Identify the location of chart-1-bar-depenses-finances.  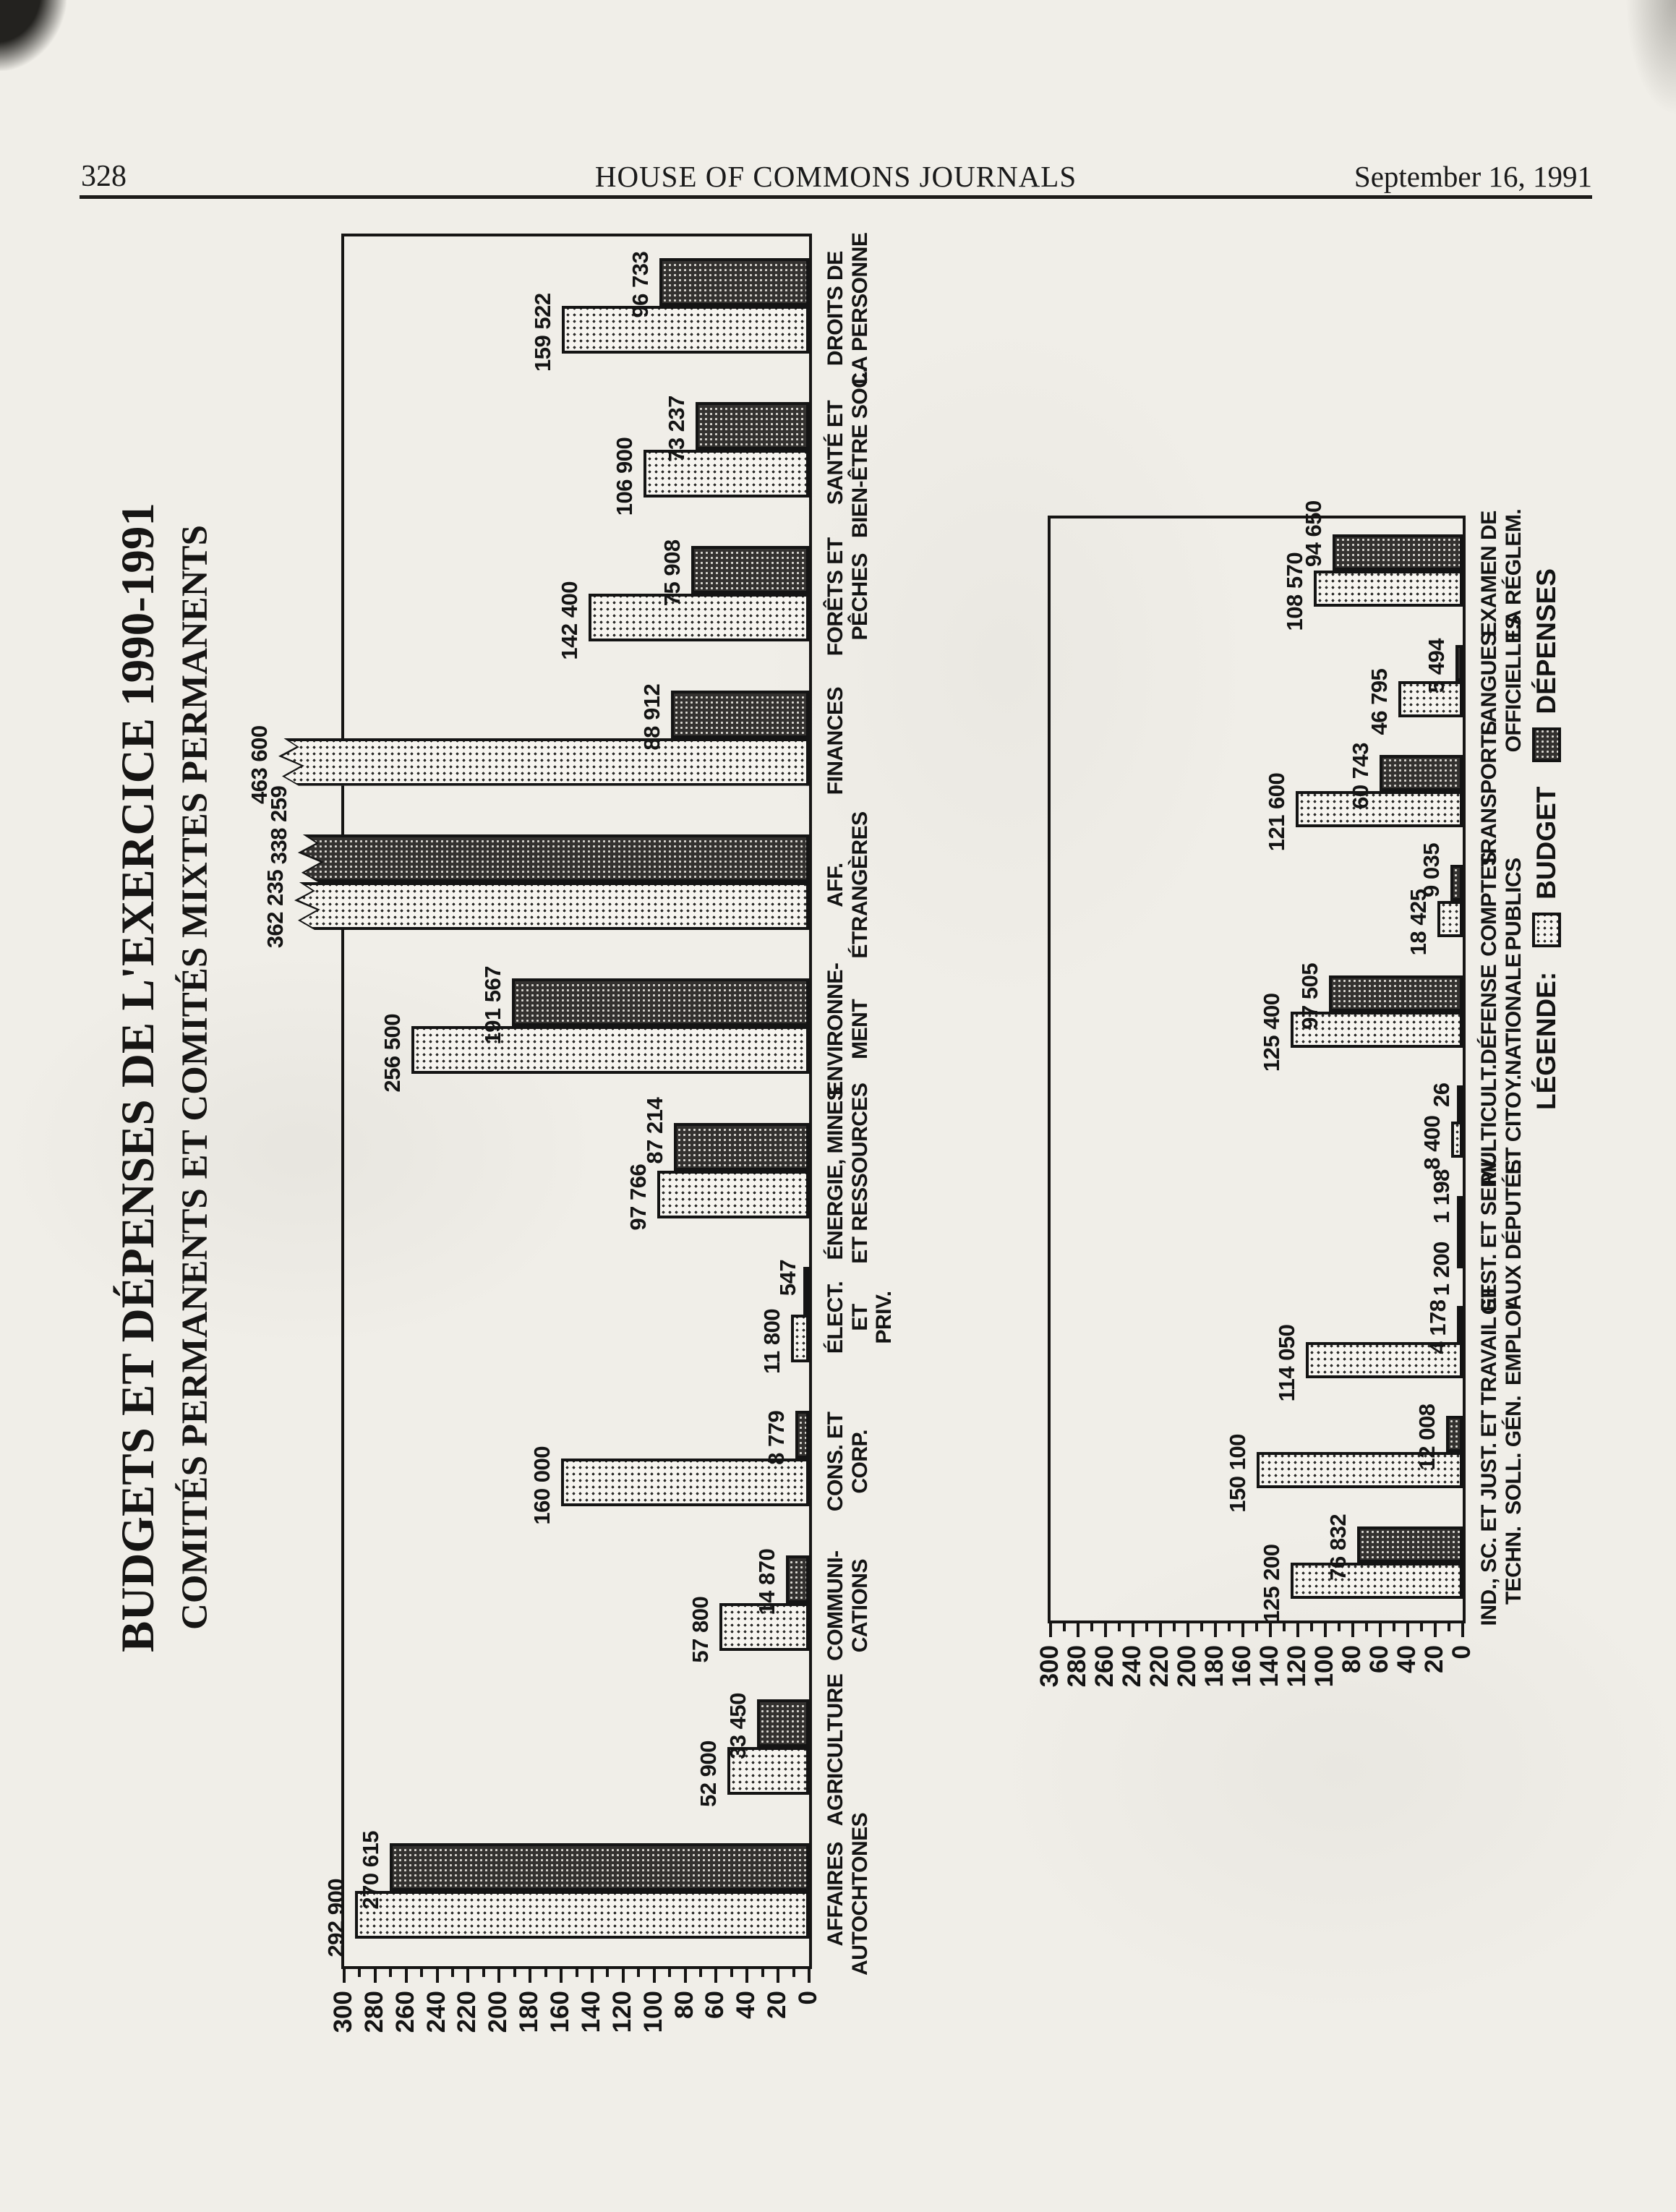
(740, 714).